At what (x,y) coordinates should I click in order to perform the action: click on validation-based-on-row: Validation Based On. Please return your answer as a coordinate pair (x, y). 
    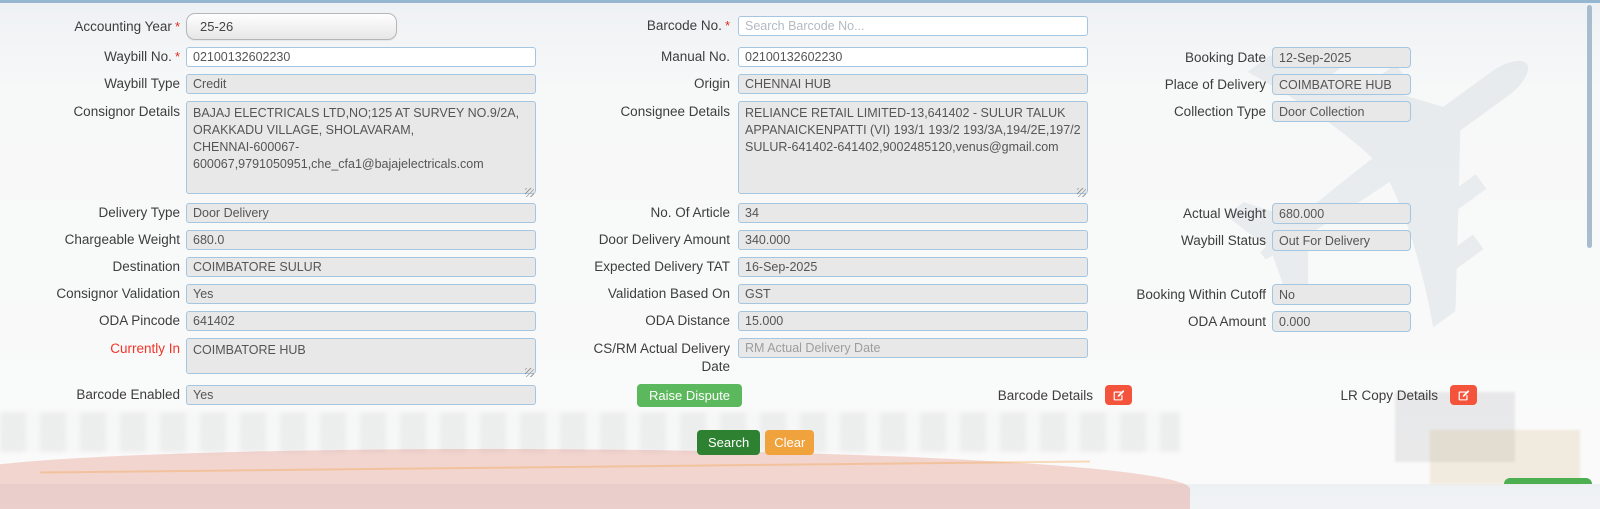
    Looking at the image, I should click on (829, 294).